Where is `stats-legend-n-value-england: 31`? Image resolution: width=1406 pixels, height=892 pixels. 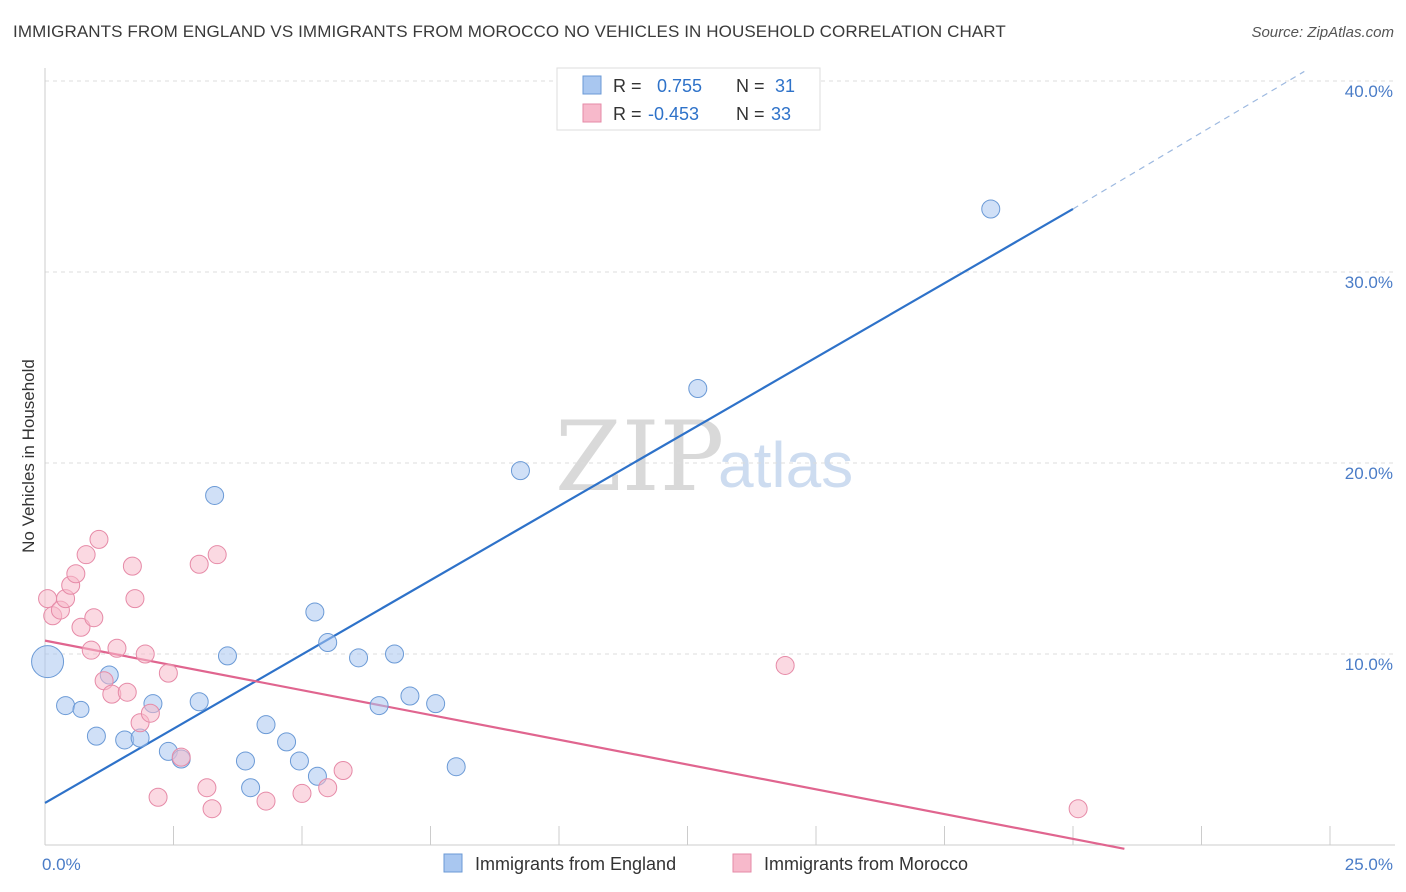
stats-legend-n-value-england: 31 is located at coordinates (785, 86).